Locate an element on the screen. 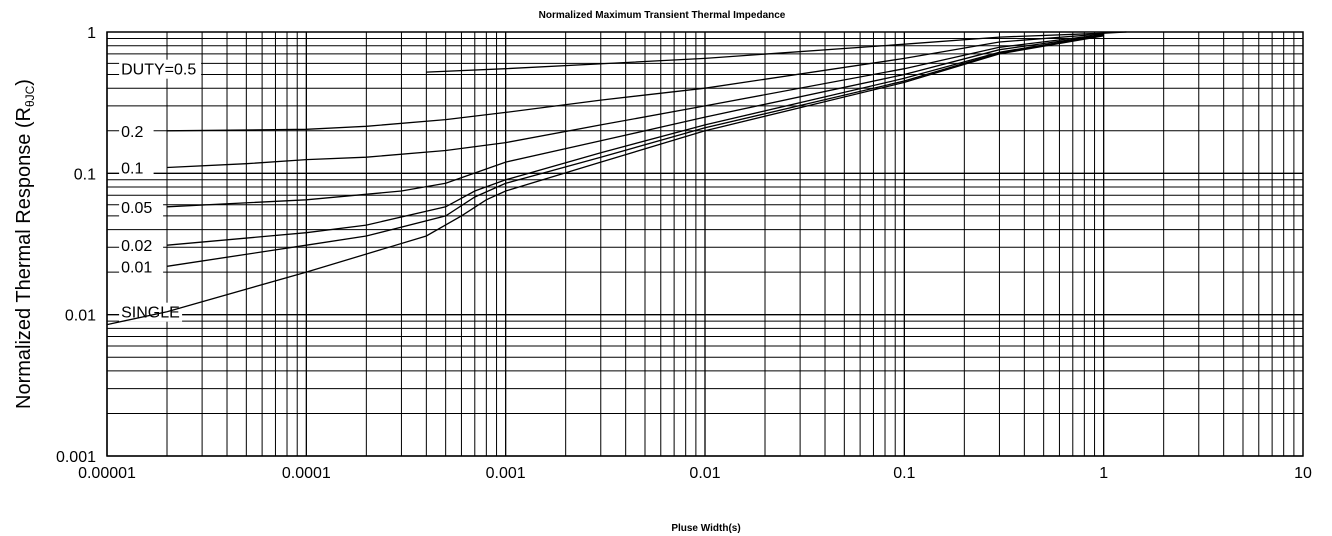  y-axis-label: Normalized Thermal Response (RθJC) is located at coordinates (25, 244).